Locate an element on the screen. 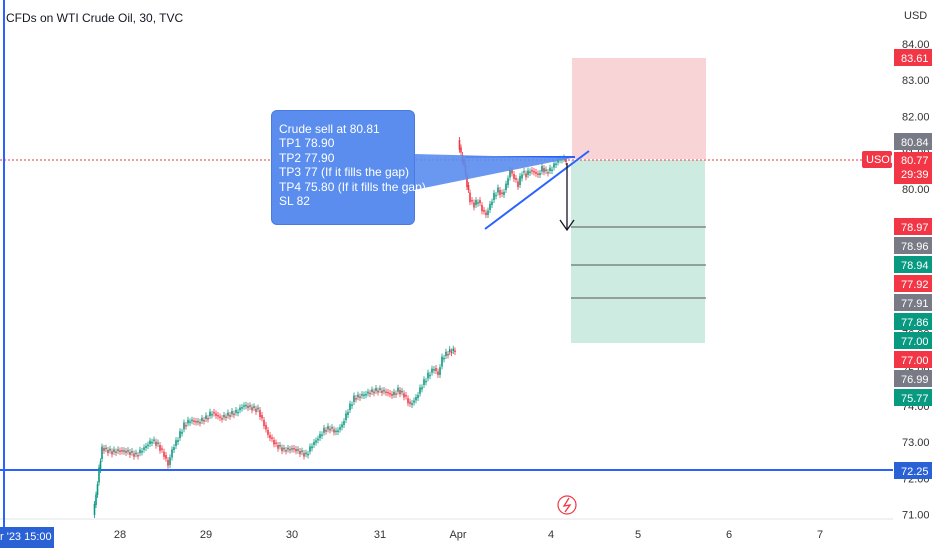  price-tag-label: 75.77 is located at coordinates (915, 399).